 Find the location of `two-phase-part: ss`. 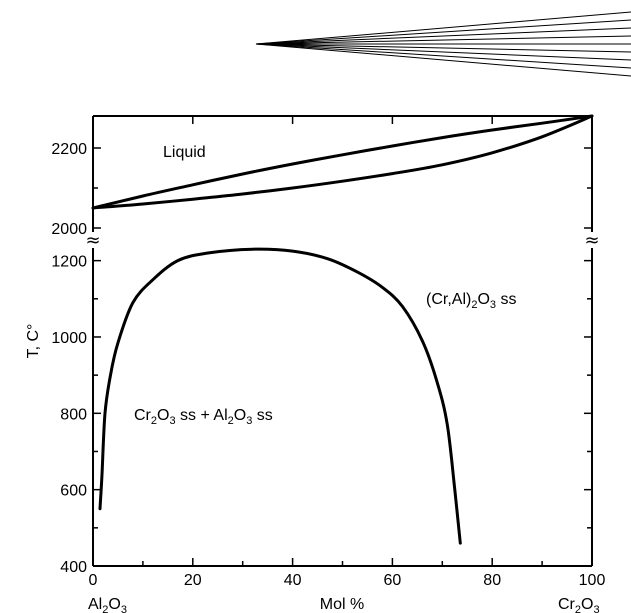

two-phase-part: ss is located at coordinates (262, 415).